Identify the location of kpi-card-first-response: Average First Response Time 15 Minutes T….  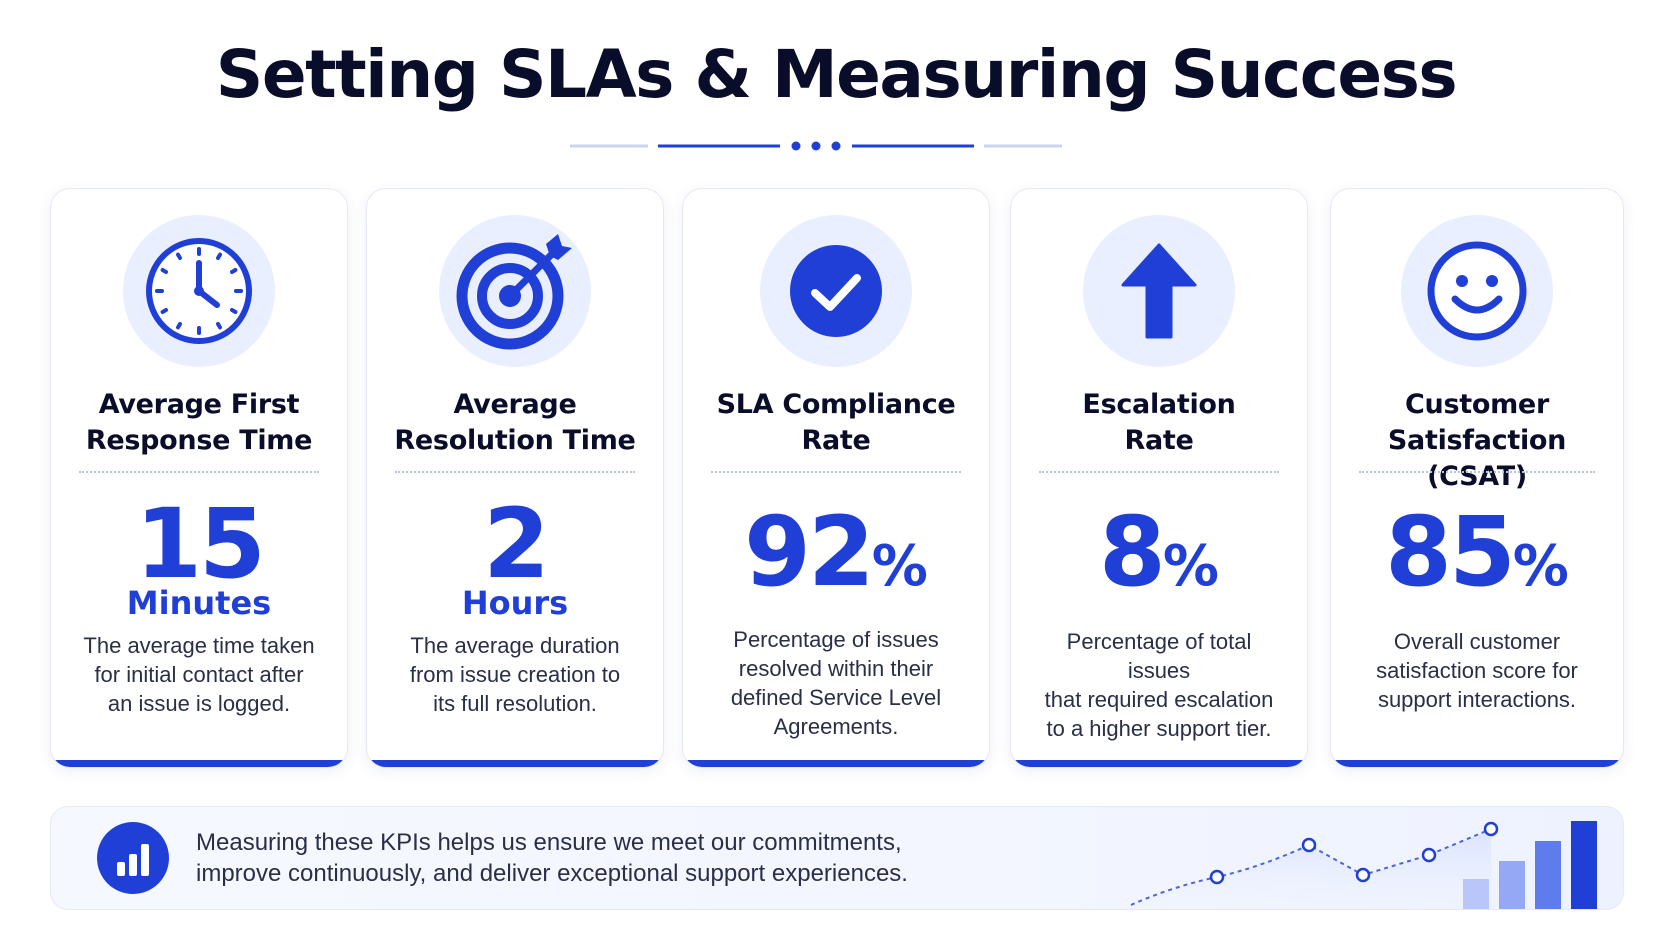
(199, 478).